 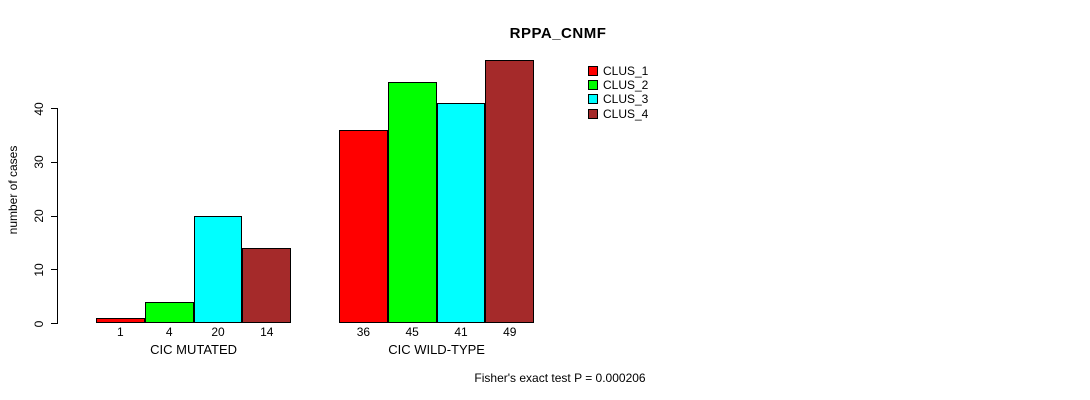 I want to click on bar-clus_3-mutated, so click(x=218, y=270).